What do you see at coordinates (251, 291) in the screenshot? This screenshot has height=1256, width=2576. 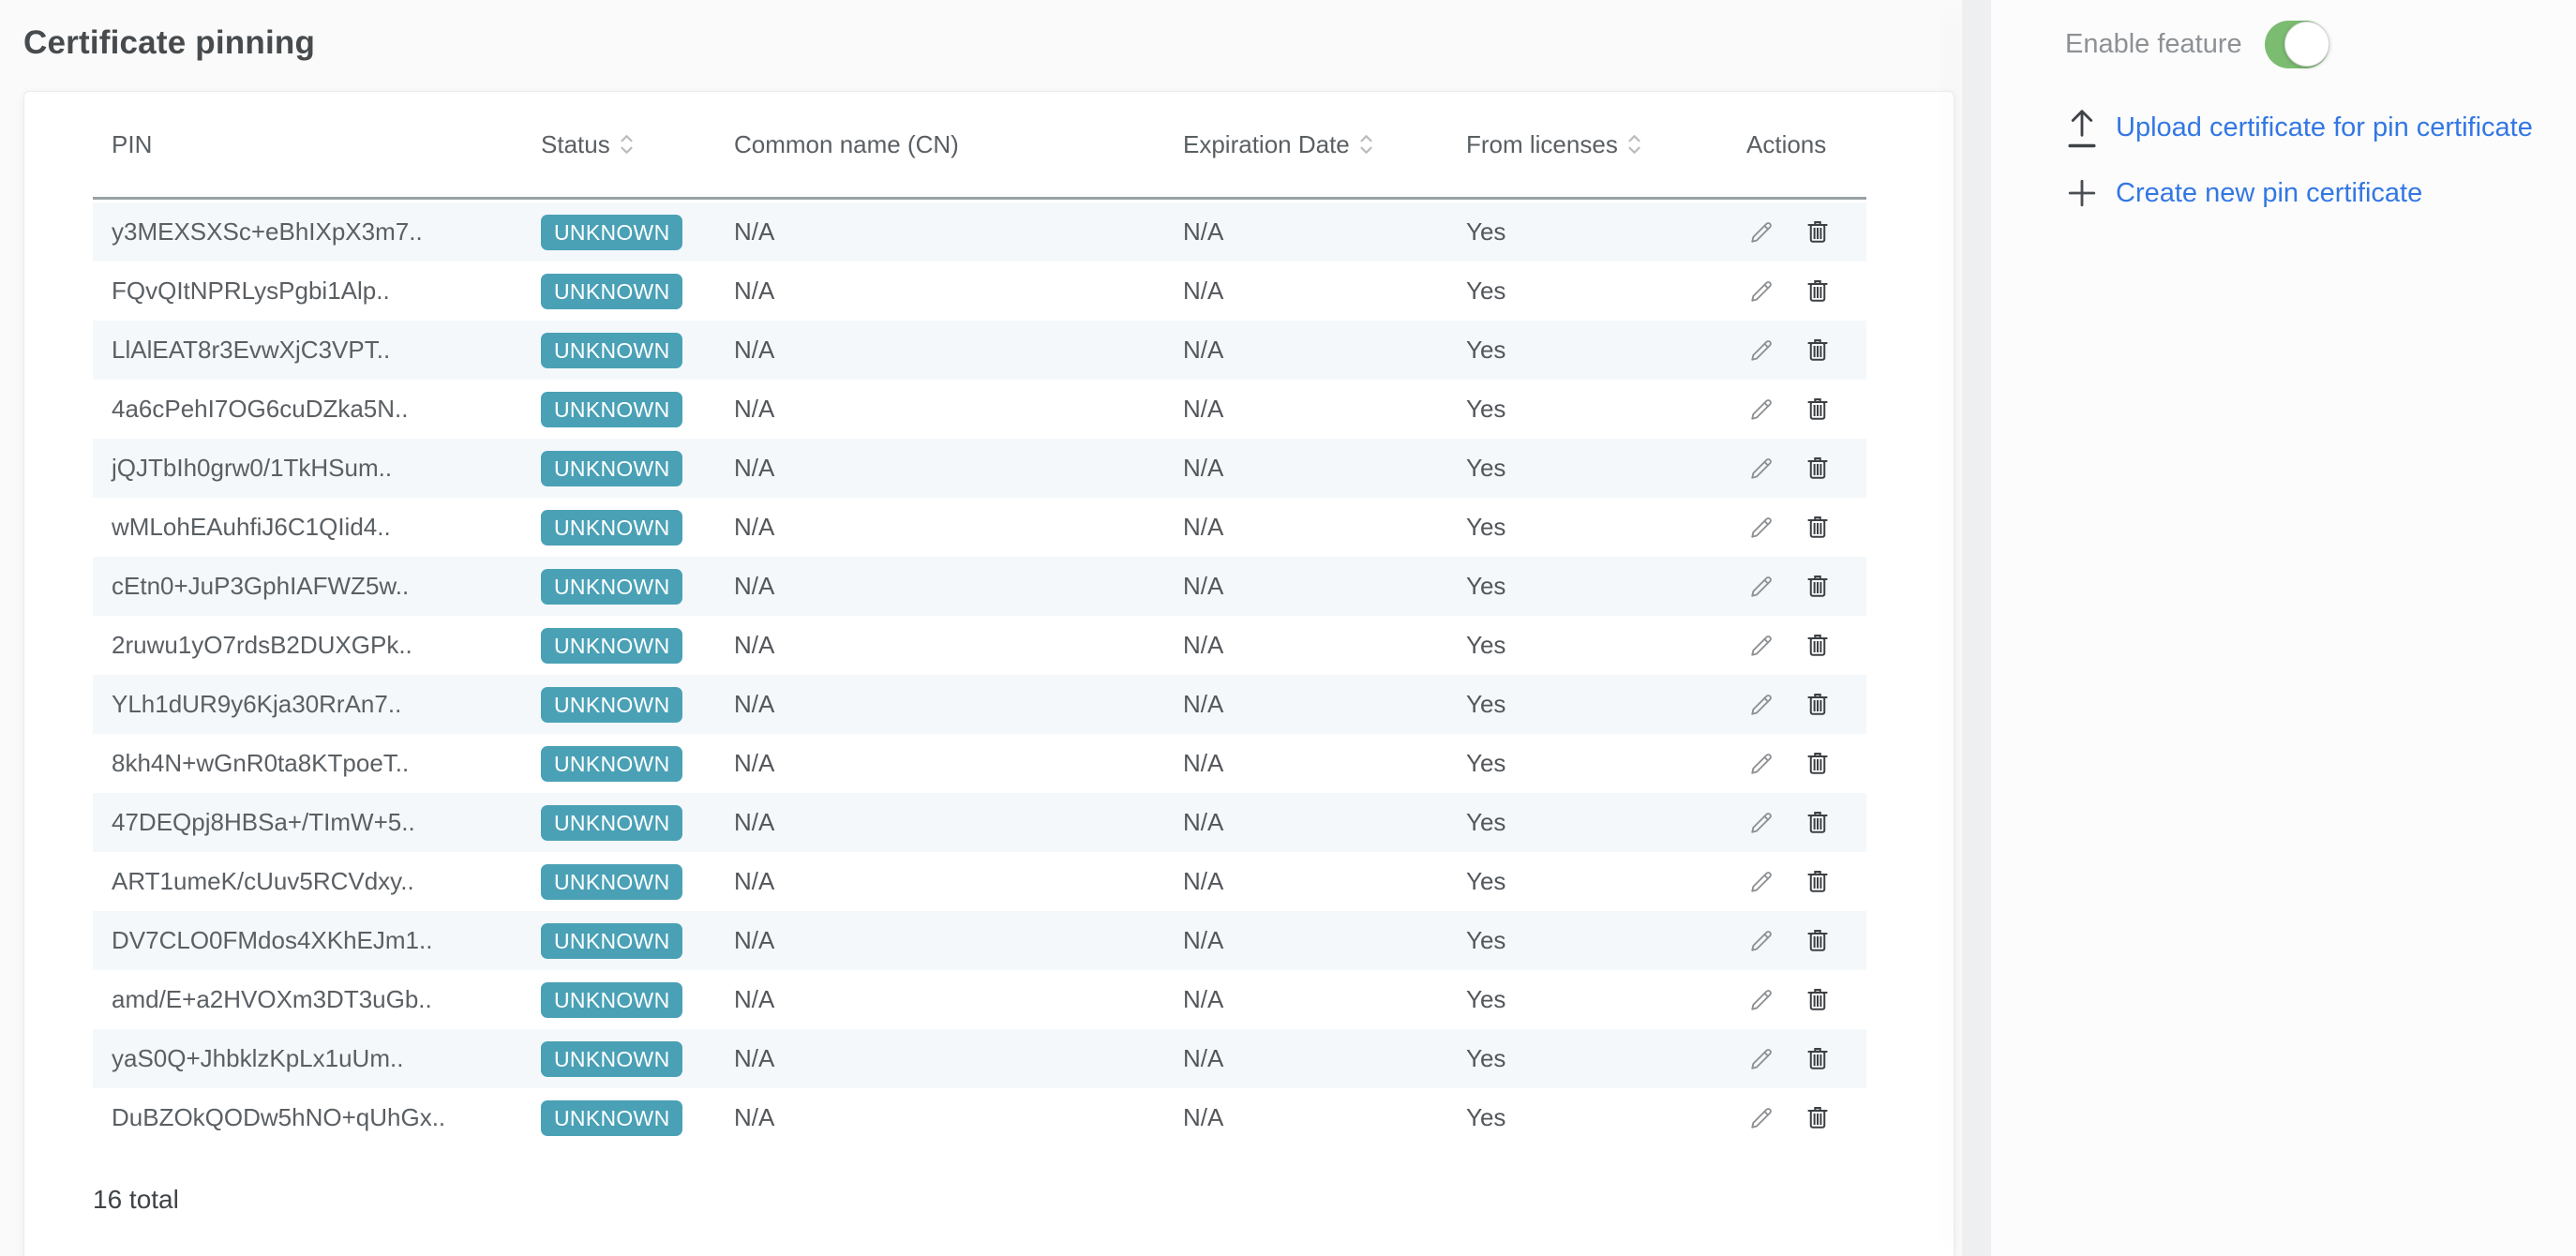 I see `pin-value: FQvQItNPRLysPgbi1Alp..` at bounding box center [251, 291].